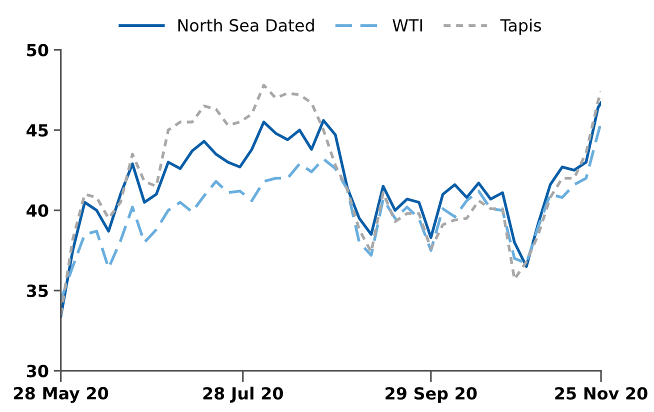 The image size is (654, 412). What do you see at coordinates (61, 394) in the screenshot?
I see `x-tick-label: 28 May 20` at bounding box center [61, 394].